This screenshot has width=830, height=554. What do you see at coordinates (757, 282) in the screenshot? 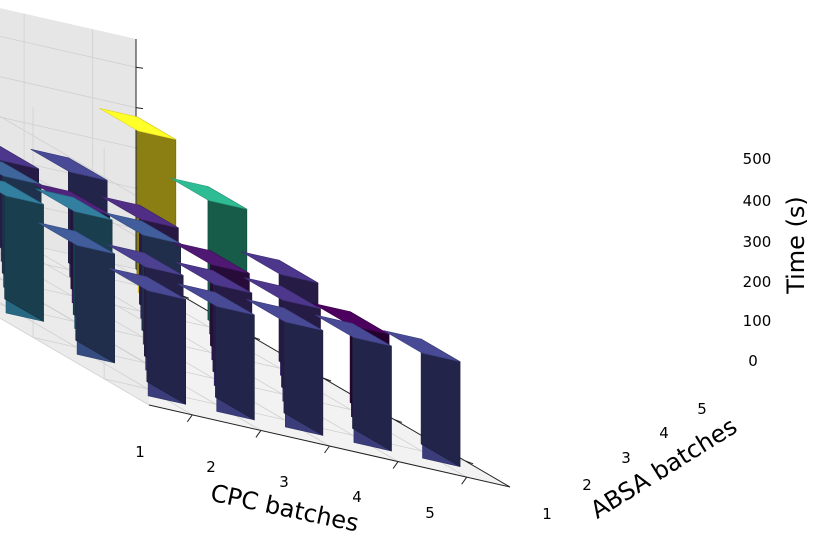
I see `z-tick-label-200: 200` at bounding box center [757, 282].